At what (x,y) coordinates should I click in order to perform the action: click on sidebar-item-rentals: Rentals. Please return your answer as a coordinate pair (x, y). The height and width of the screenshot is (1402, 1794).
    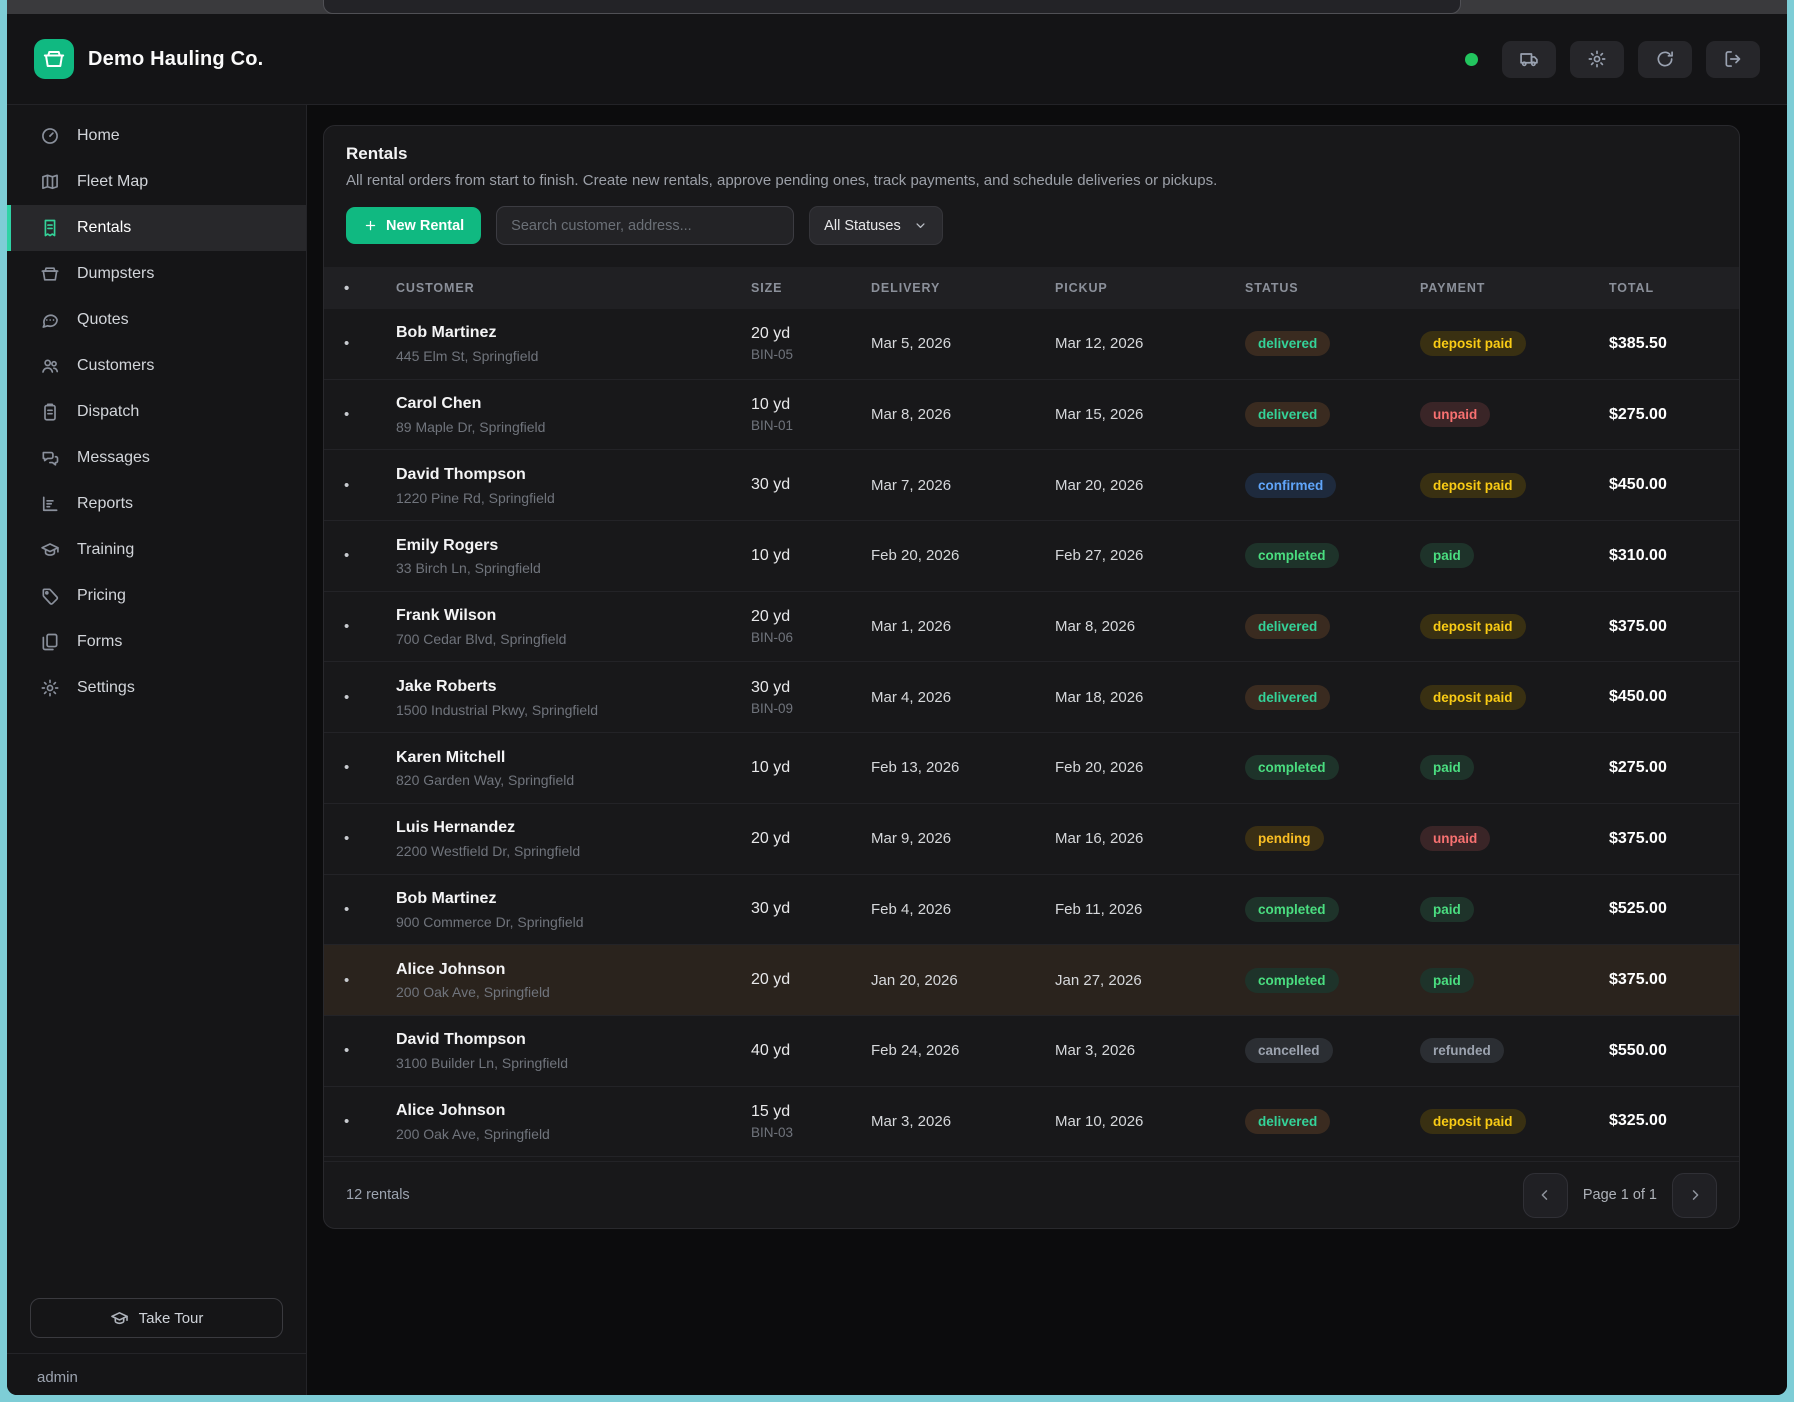
    Looking at the image, I should click on (156, 228).